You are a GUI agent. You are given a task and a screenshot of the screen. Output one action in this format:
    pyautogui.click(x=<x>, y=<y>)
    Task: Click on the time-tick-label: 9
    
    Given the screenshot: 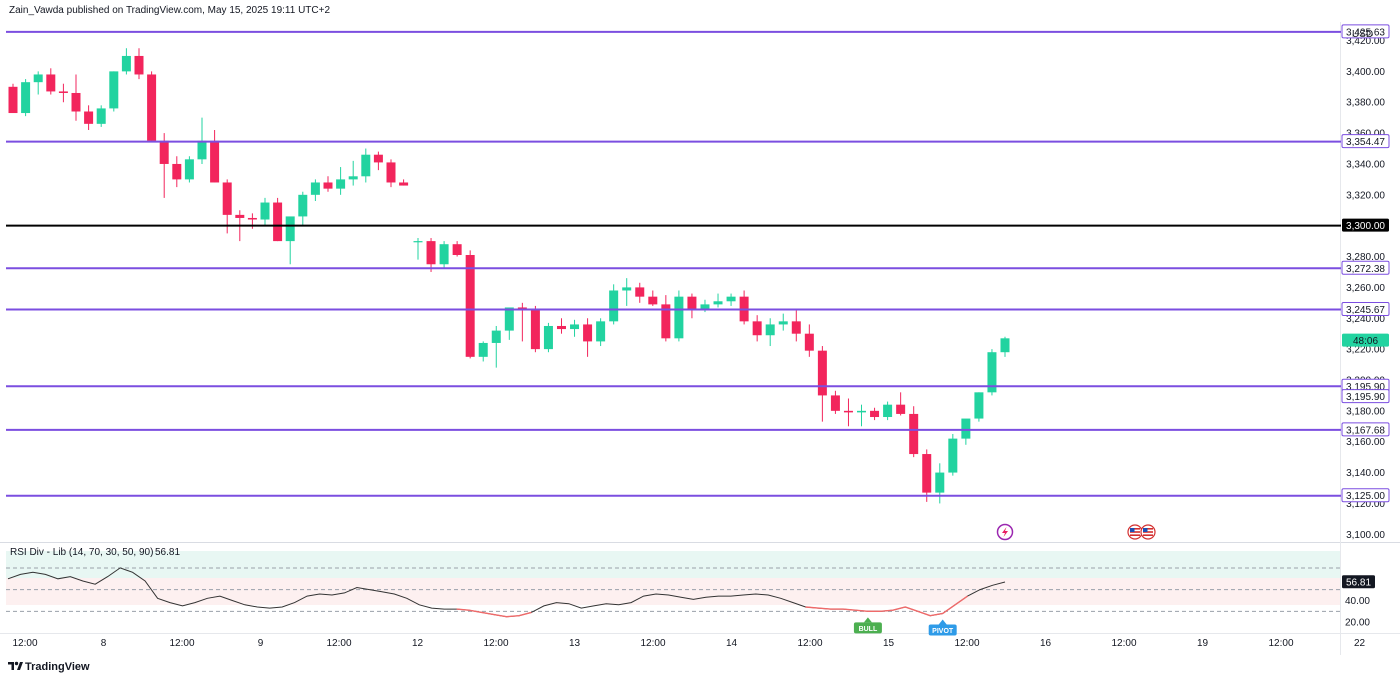 What is the action you would take?
    pyautogui.click(x=261, y=643)
    